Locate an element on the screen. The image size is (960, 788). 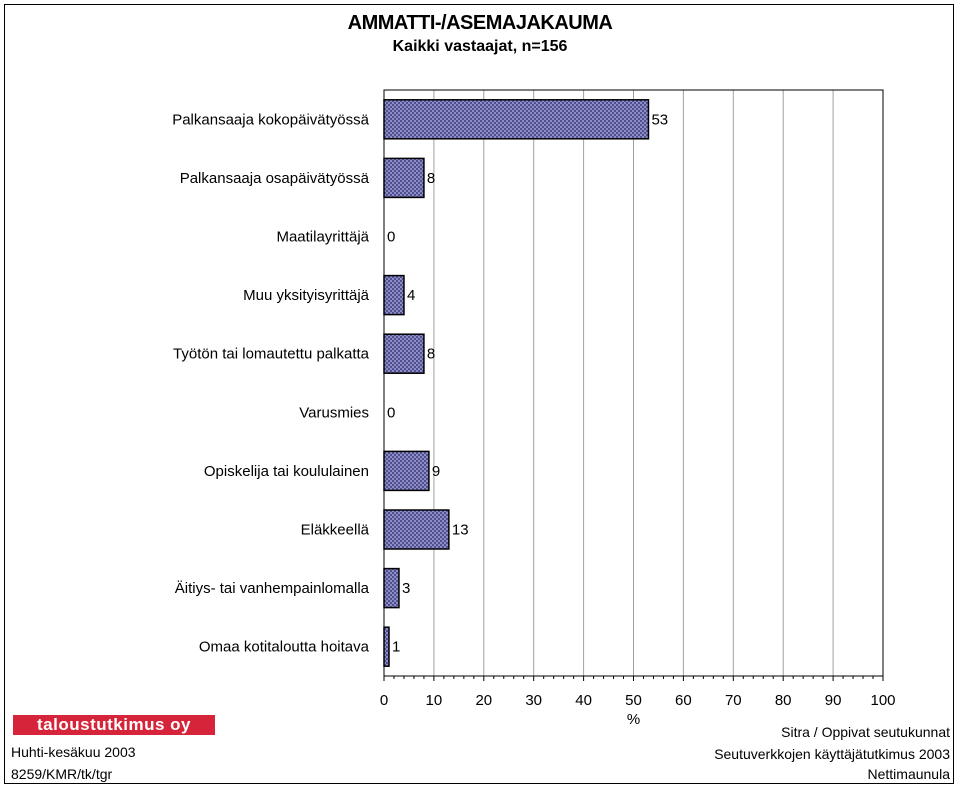
category-label: Äitiys- tai vanhempainlomalla is located at coordinates (272, 588).